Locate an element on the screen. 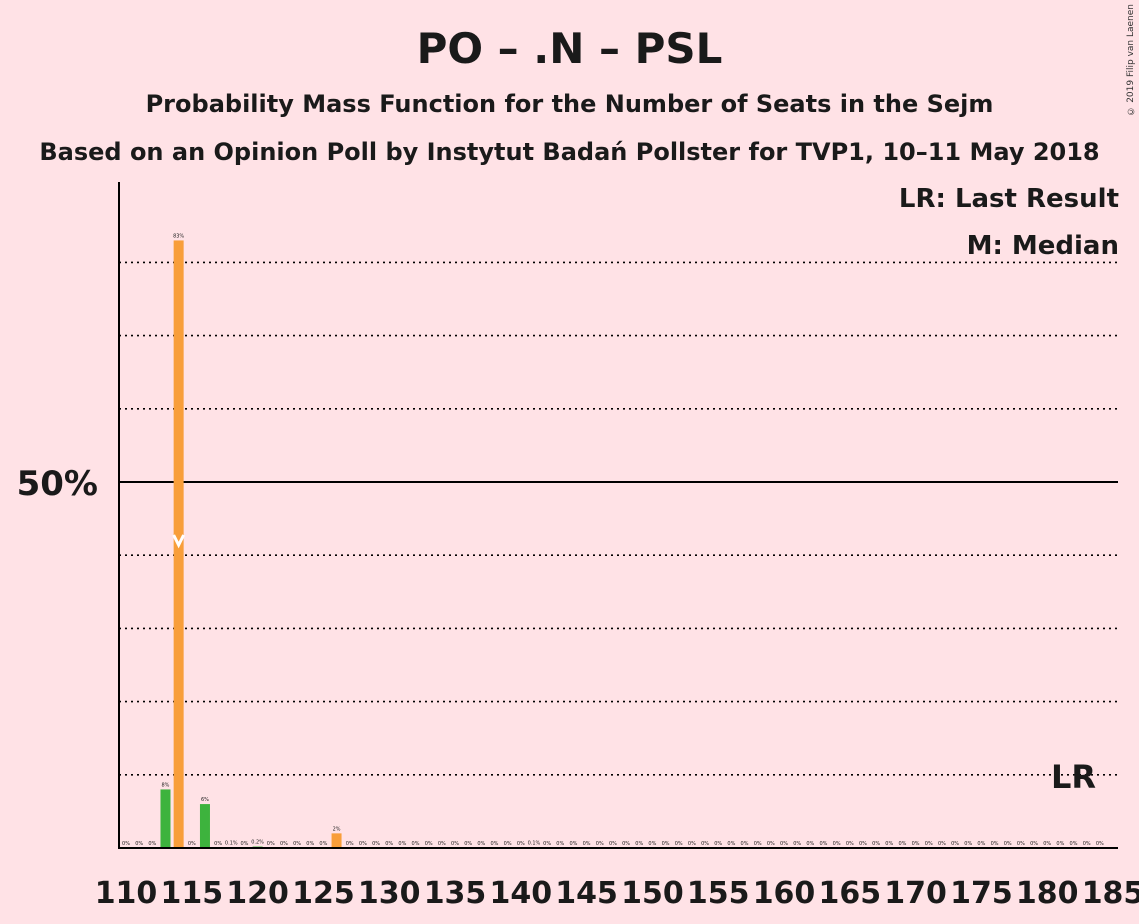 This screenshot has width=1139, height=924. bar-label: 2% is located at coordinates (337, 829).